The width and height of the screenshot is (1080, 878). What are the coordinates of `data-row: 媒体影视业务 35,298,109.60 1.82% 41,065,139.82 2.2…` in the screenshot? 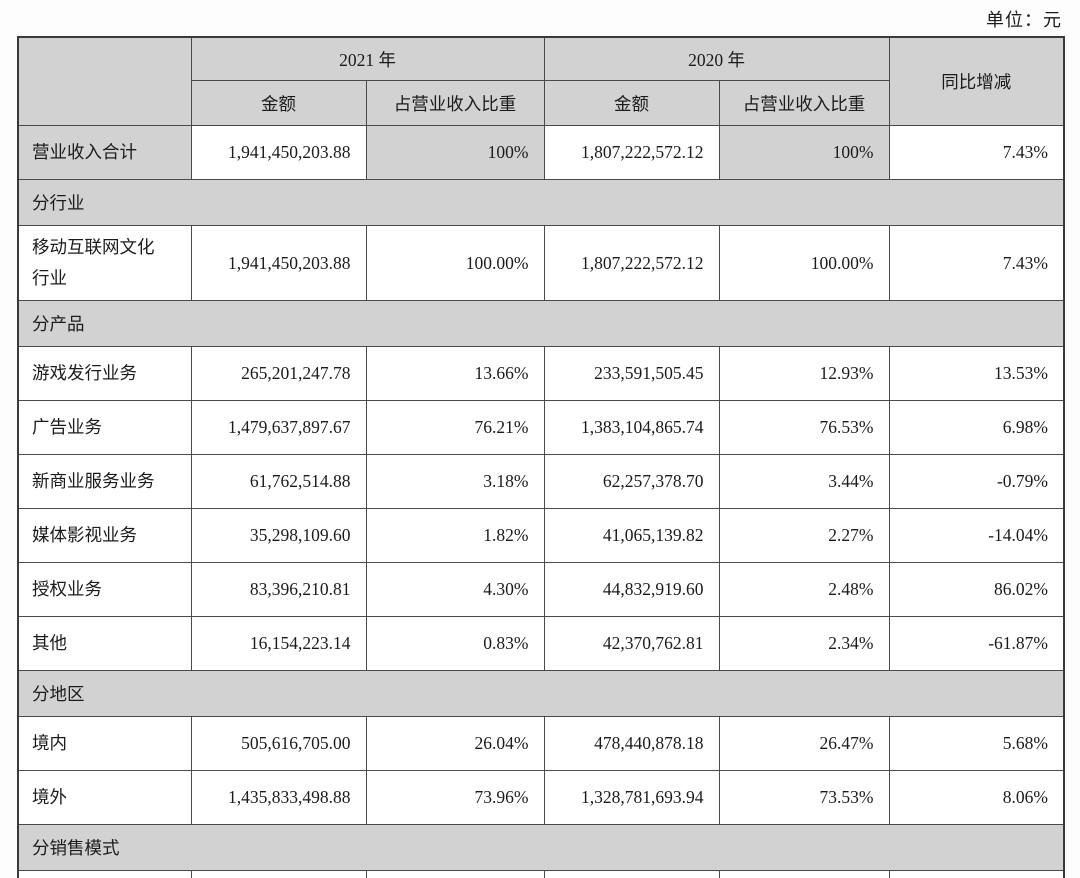 It's located at (541, 535).